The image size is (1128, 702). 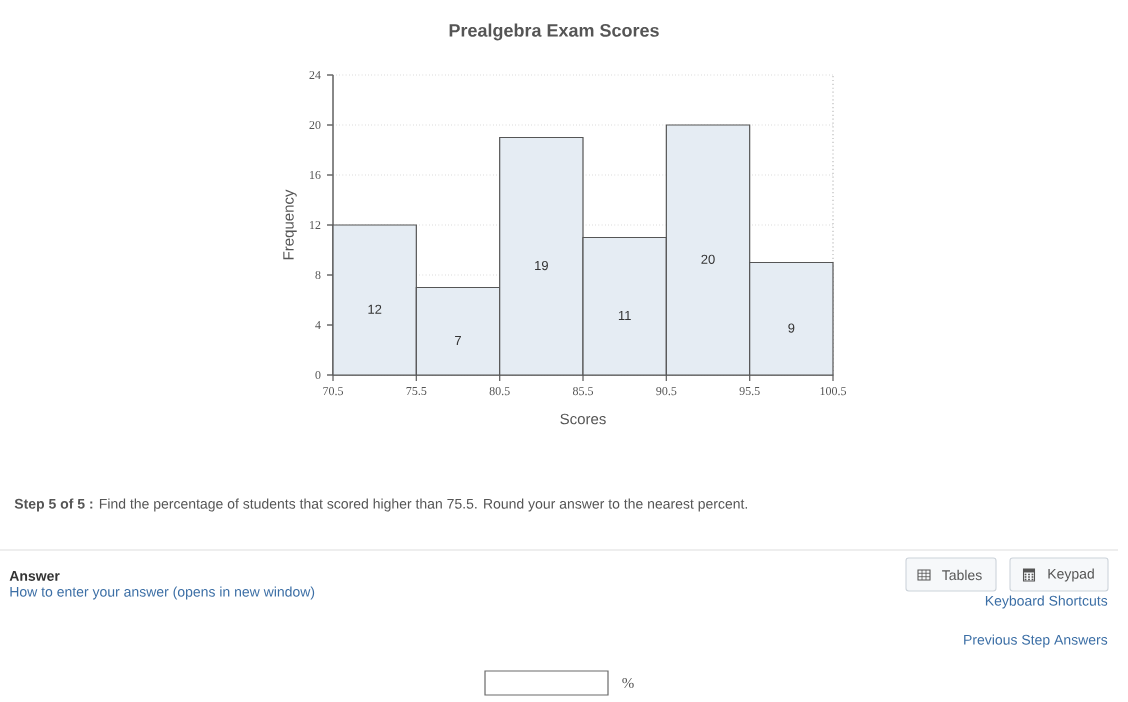 I want to click on x-tick-label: 85.5, so click(x=583, y=391).